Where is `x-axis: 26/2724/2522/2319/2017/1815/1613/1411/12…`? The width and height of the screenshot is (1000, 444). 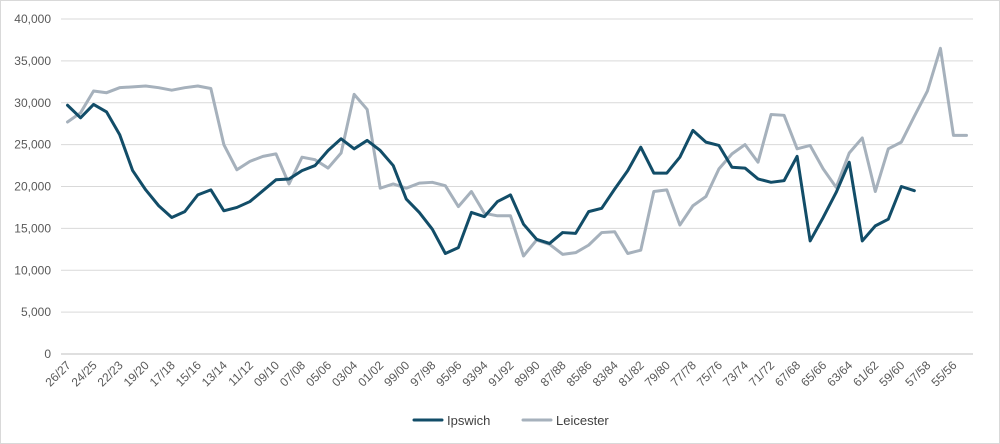
x-axis: 26/2724/2522/2319/2017/1815/1613/1411/12… is located at coordinates (501, 373).